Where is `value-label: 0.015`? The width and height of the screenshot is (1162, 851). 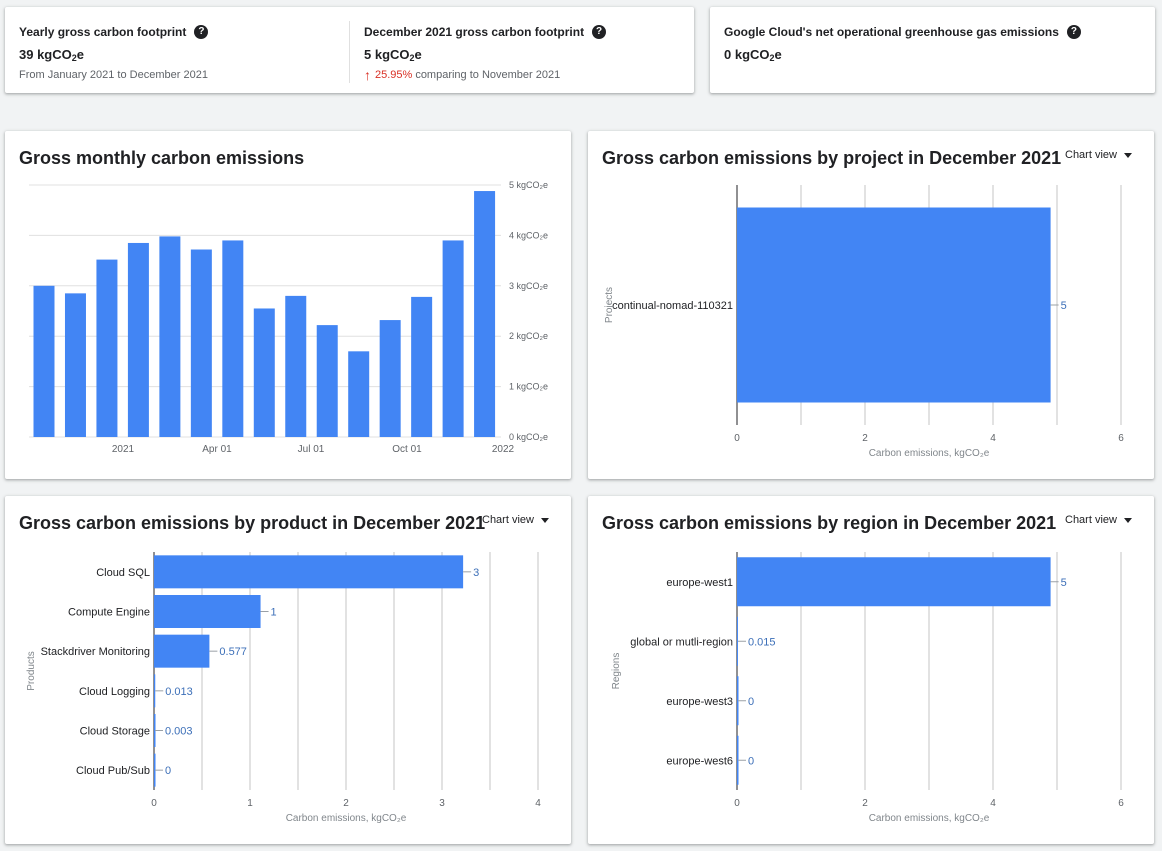 value-label: 0.015 is located at coordinates (762, 642).